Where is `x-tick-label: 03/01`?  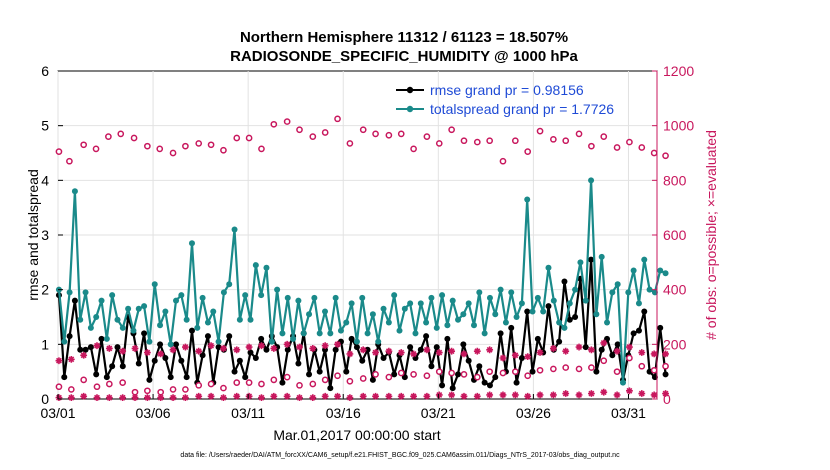 x-tick-label: 03/01 is located at coordinates (57, 413).